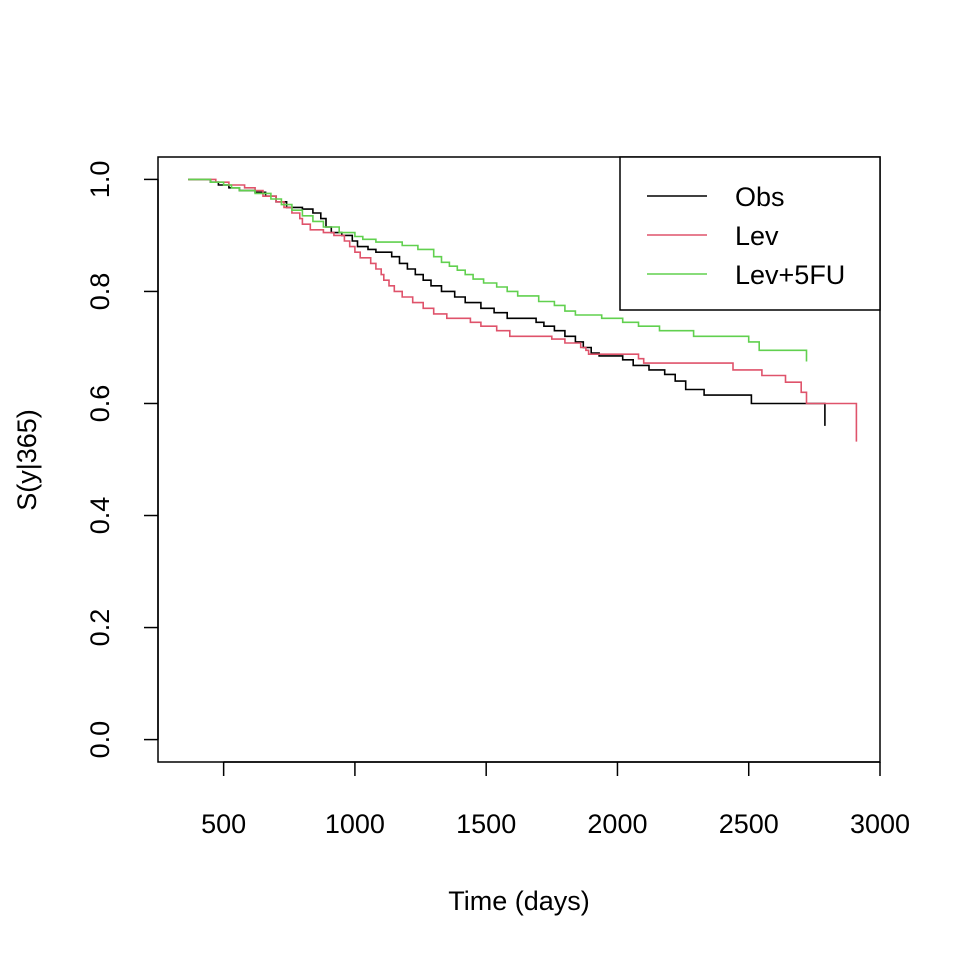 This screenshot has width=960, height=960. What do you see at coordinates (498, 270) in the screenshot?
I see `series-line-lev-5fu` at bounding box center [498, 270].